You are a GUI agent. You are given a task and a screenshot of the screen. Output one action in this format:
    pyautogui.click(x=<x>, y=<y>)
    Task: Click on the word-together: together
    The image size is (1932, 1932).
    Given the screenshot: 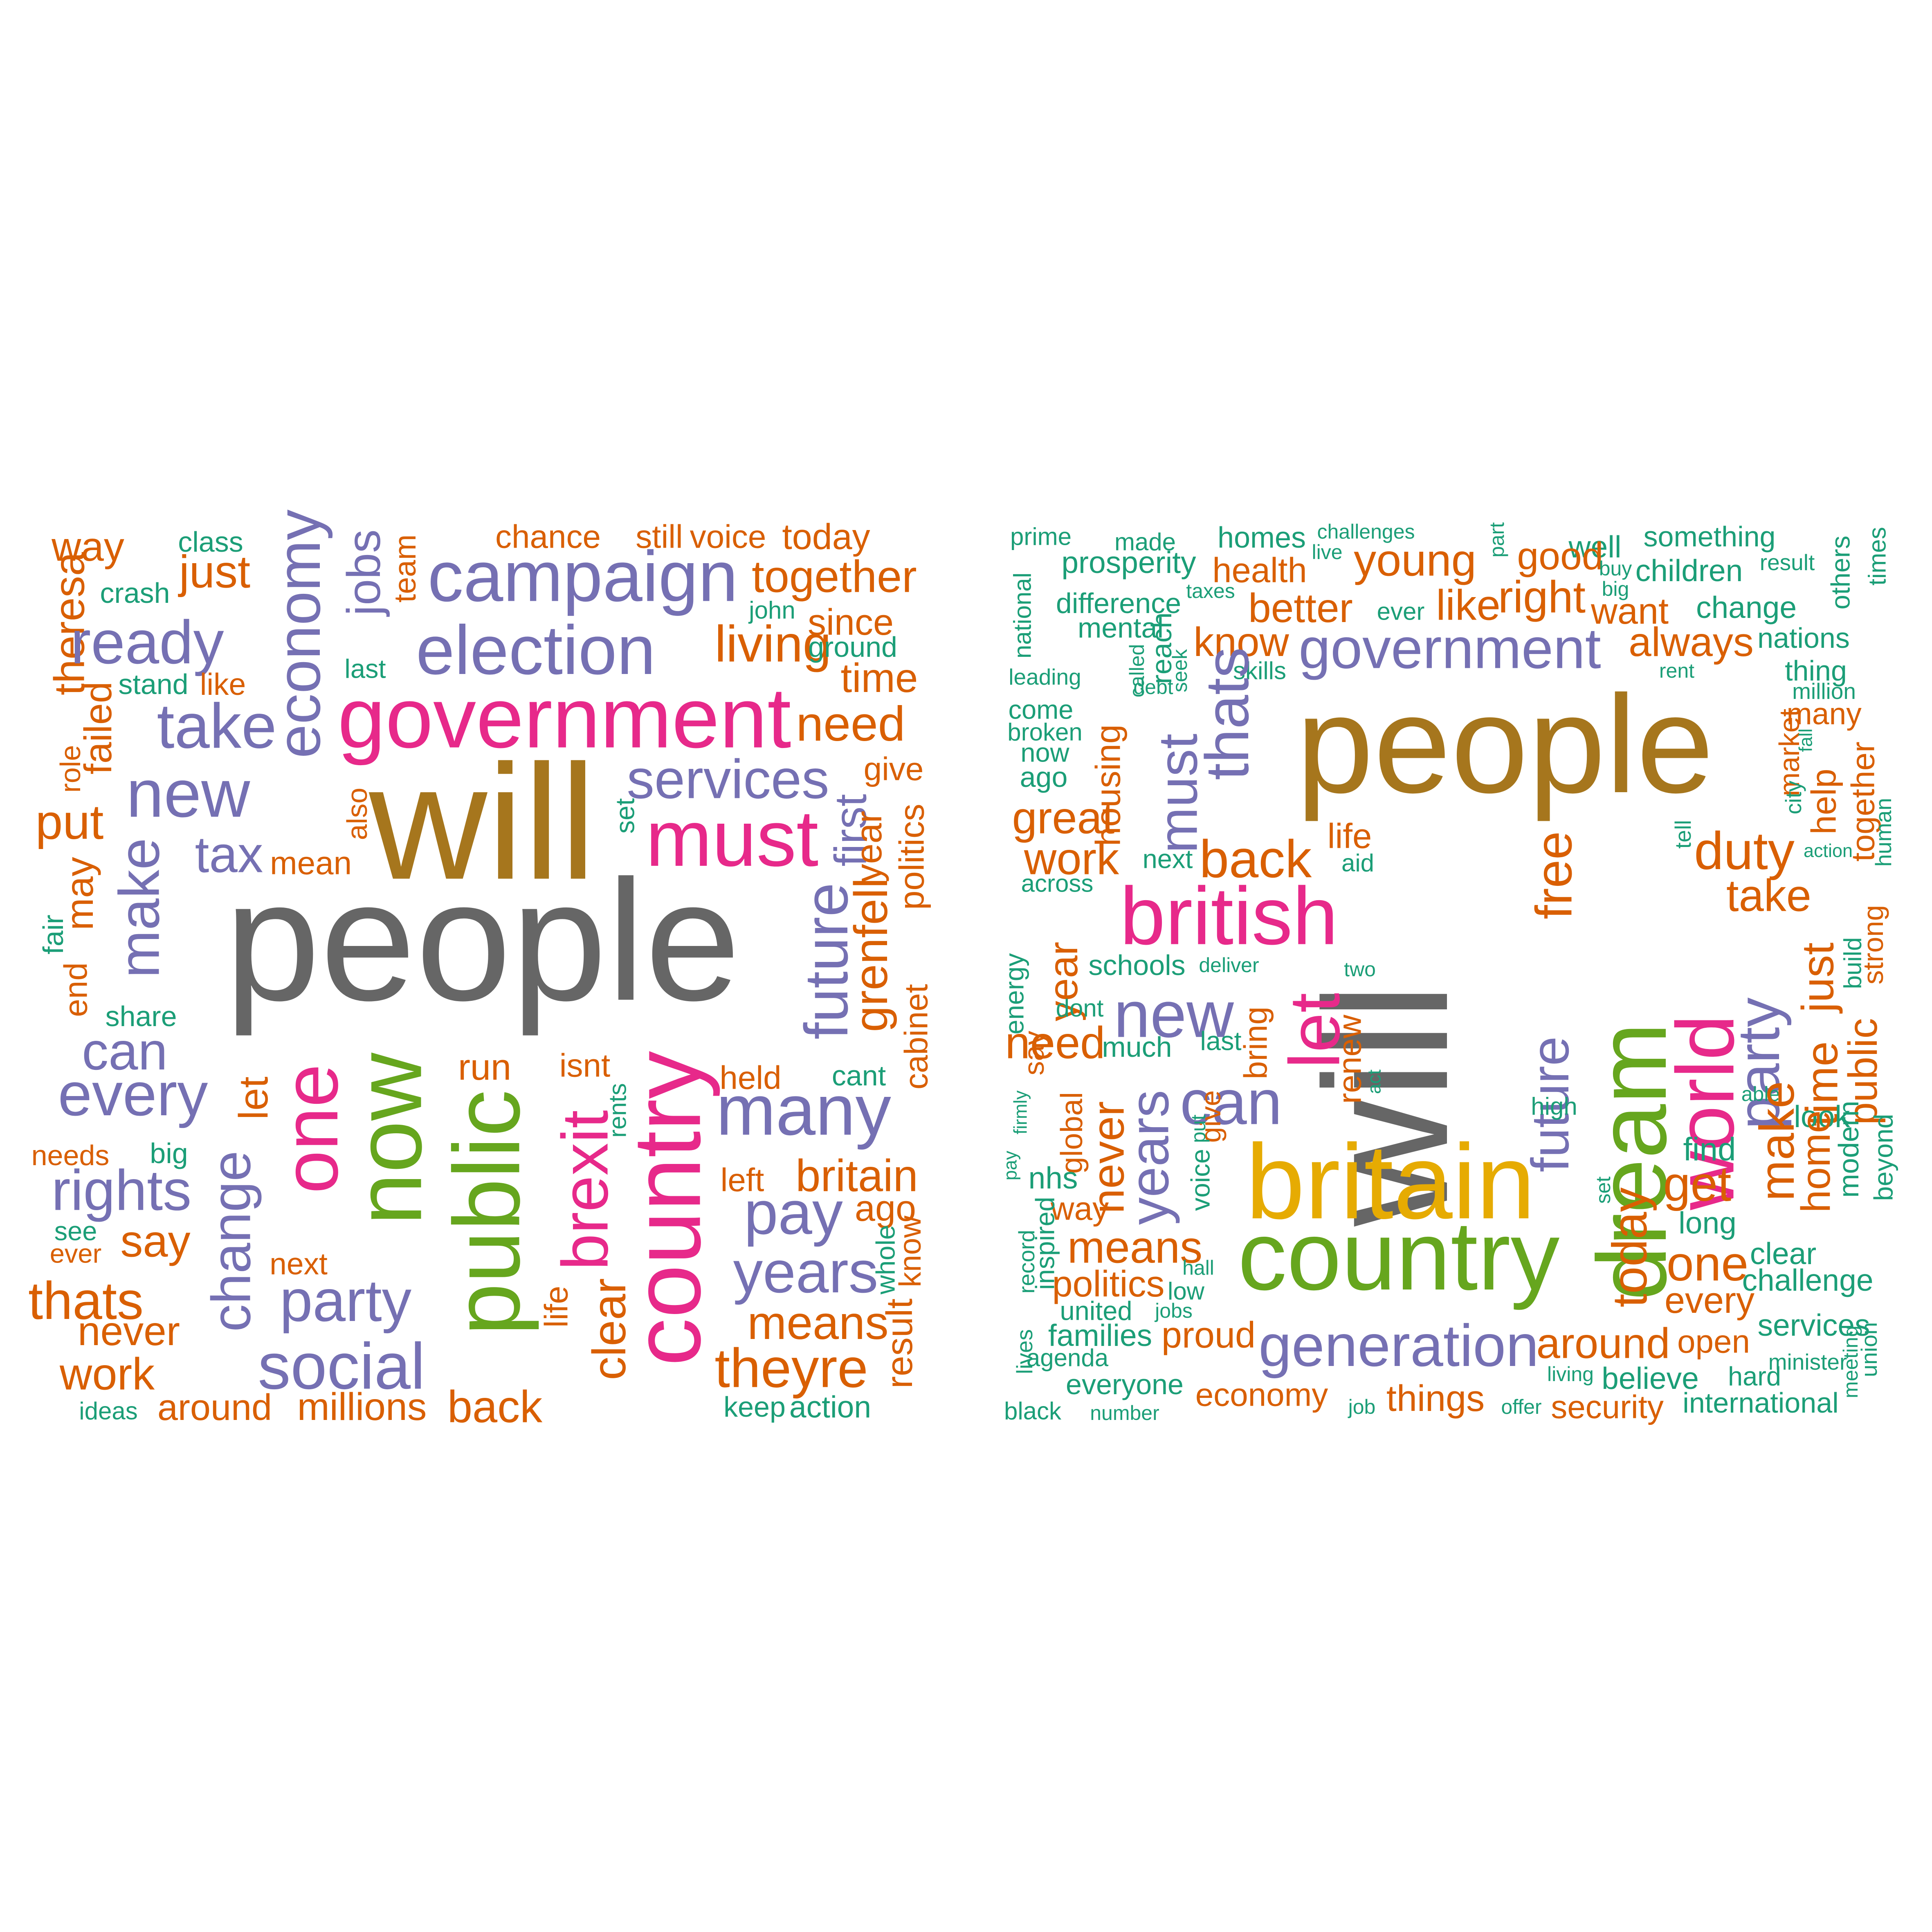 What is the action you would take?
    pyautogui.click(x=1863, y=802)
    